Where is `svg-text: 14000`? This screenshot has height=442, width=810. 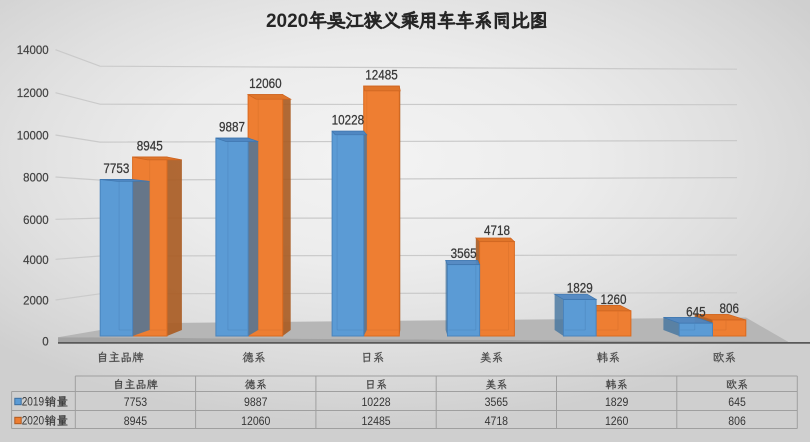
svg-text: 14000 is located at coordinates (33, 50).